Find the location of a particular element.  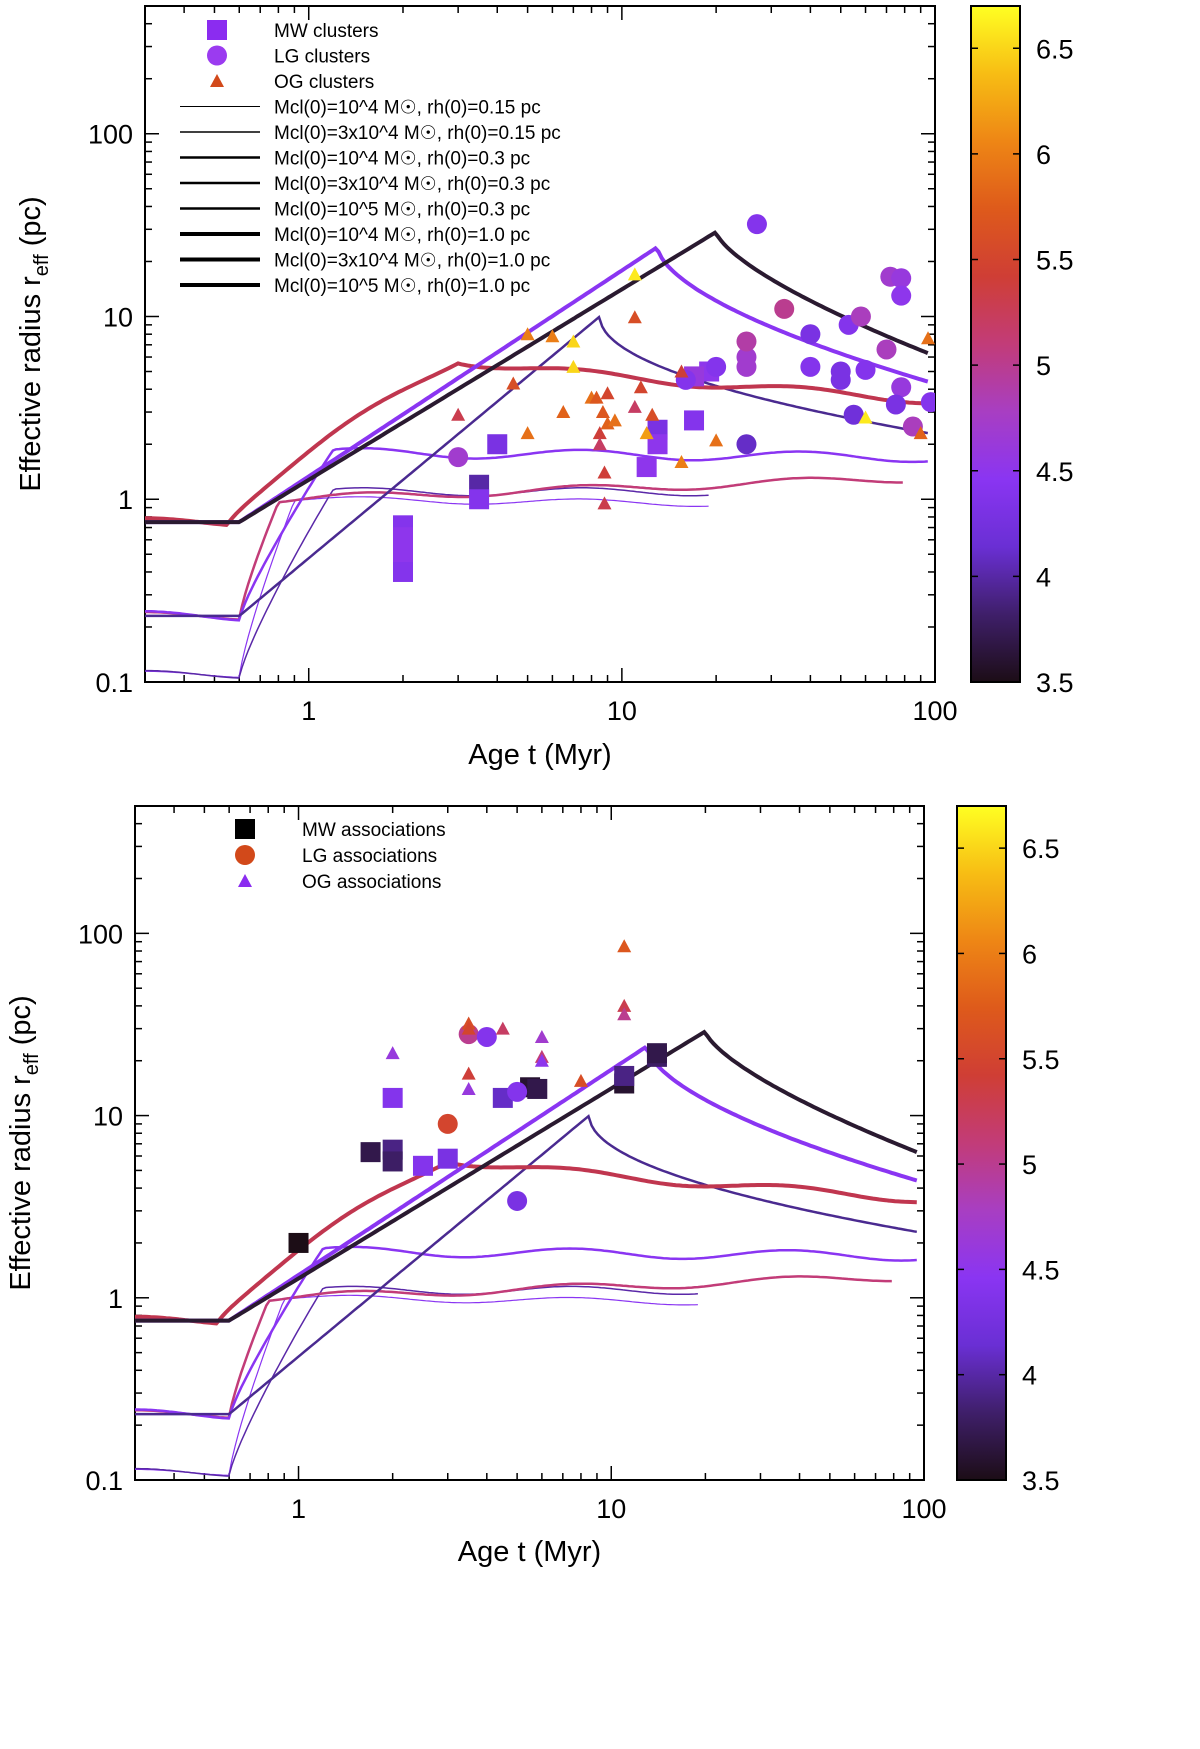

x-axis-label: Age t (Myr) is located at coordinates (539, 755).